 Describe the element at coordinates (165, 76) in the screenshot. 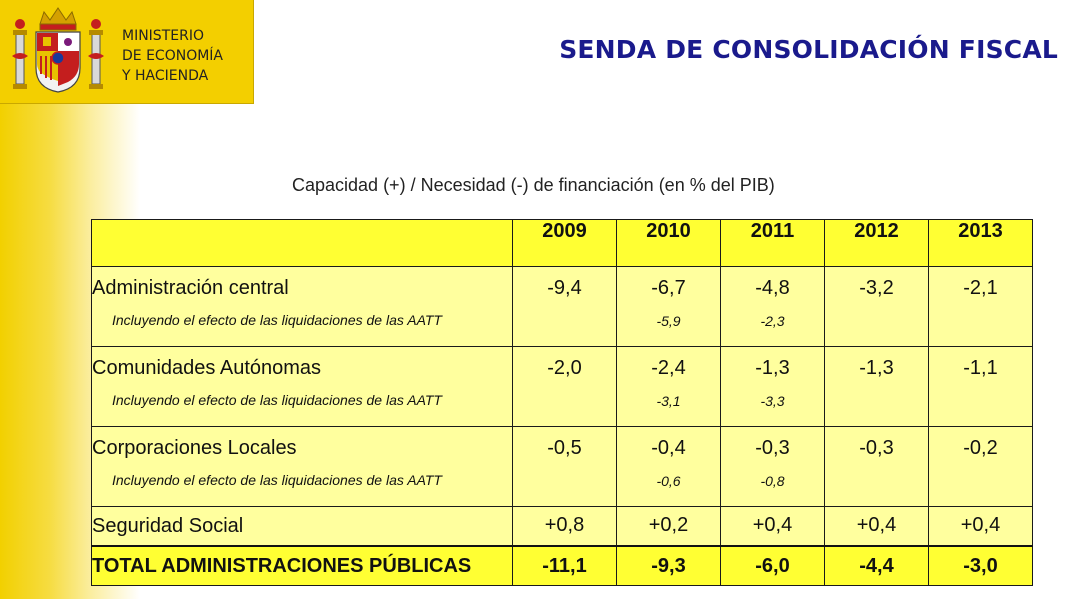

I see `ministry-line-3: Y HACIENDA` at that location.